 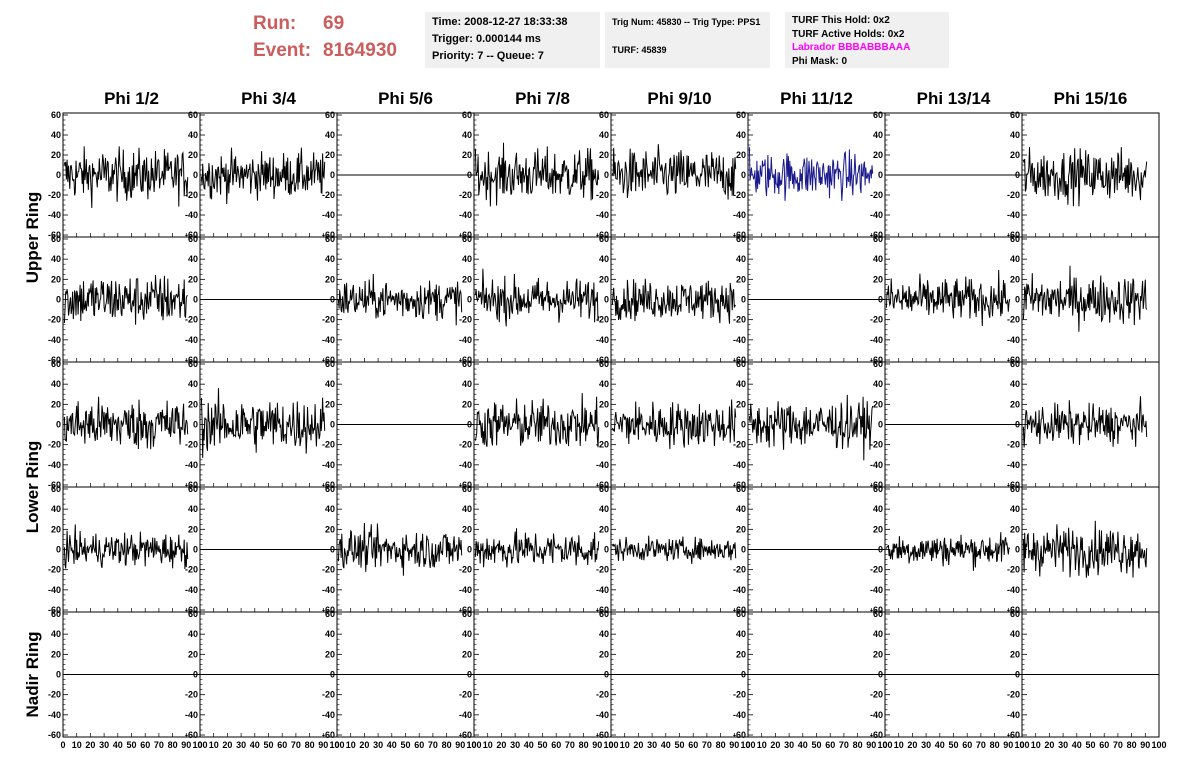 What do you see at coordinates (820, 61) in the screenshot?
I see `phi-mask-text: Phi Mask: 0` at bounding box center [820, 61].